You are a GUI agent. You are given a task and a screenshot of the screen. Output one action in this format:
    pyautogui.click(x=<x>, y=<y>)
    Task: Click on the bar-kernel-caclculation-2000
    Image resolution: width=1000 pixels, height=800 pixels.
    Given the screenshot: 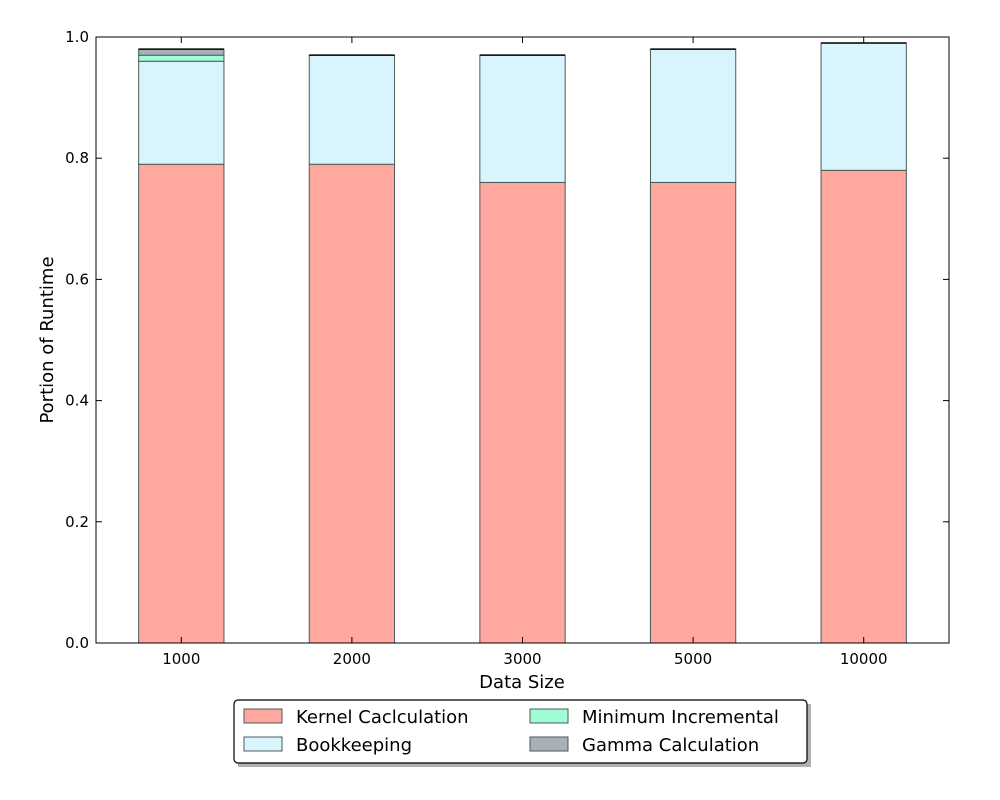 What is the action you would take?
    pyautogui.click(x=352, y=403)
    